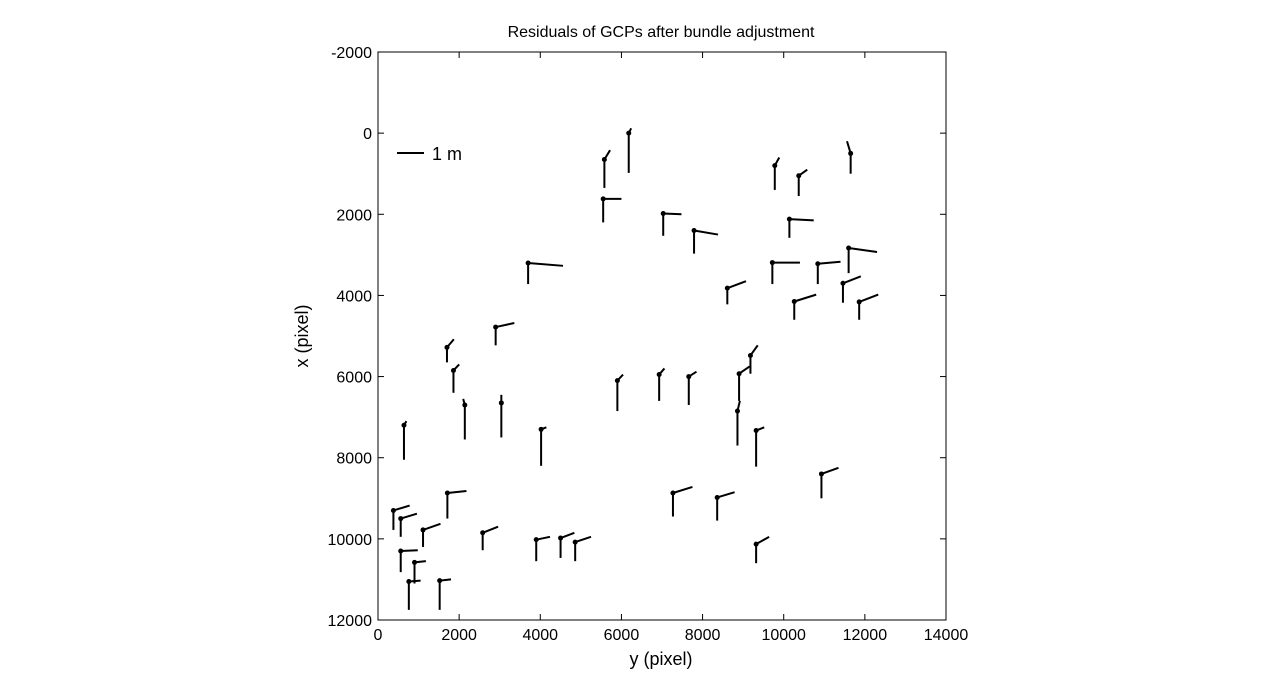 The width and height of the screenshot is (1280, 698). I want to click on y-tick-label: 8000, so click(354, 459).